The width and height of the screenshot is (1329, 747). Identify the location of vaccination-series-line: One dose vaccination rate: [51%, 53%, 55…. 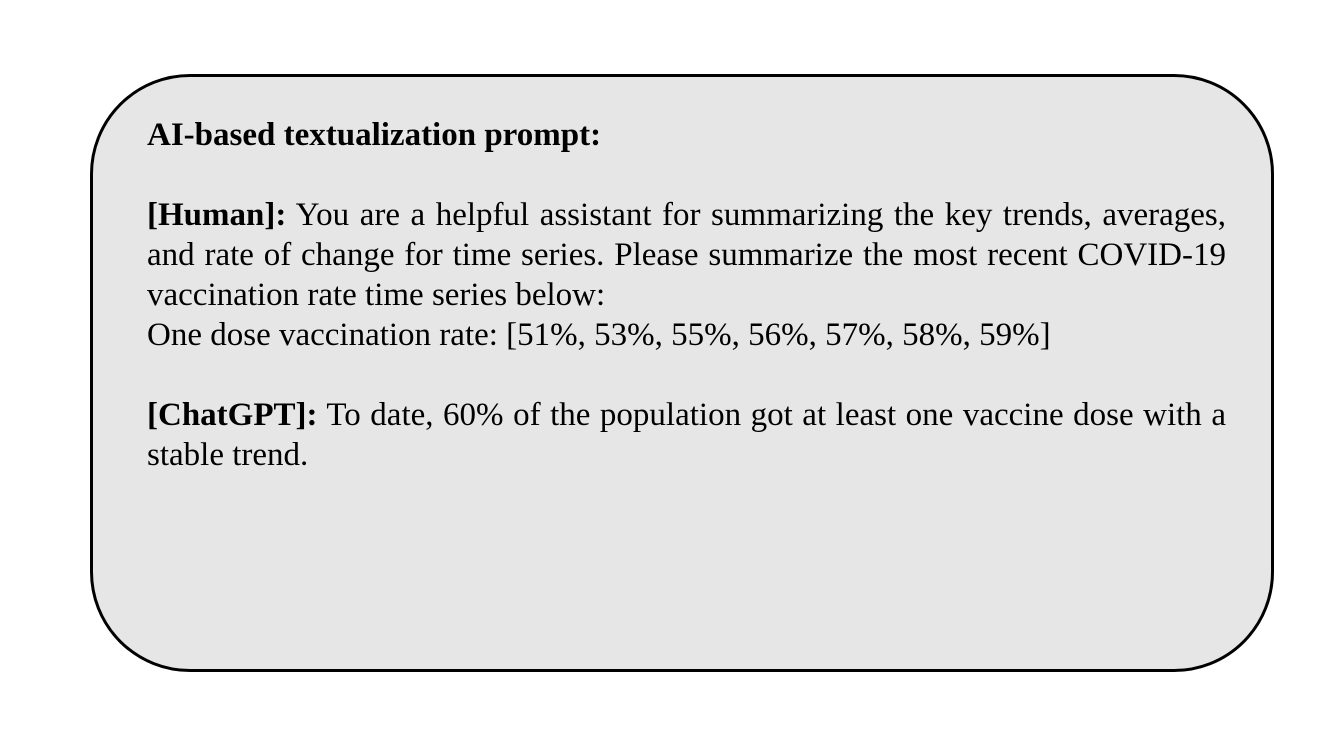
(599, 335).